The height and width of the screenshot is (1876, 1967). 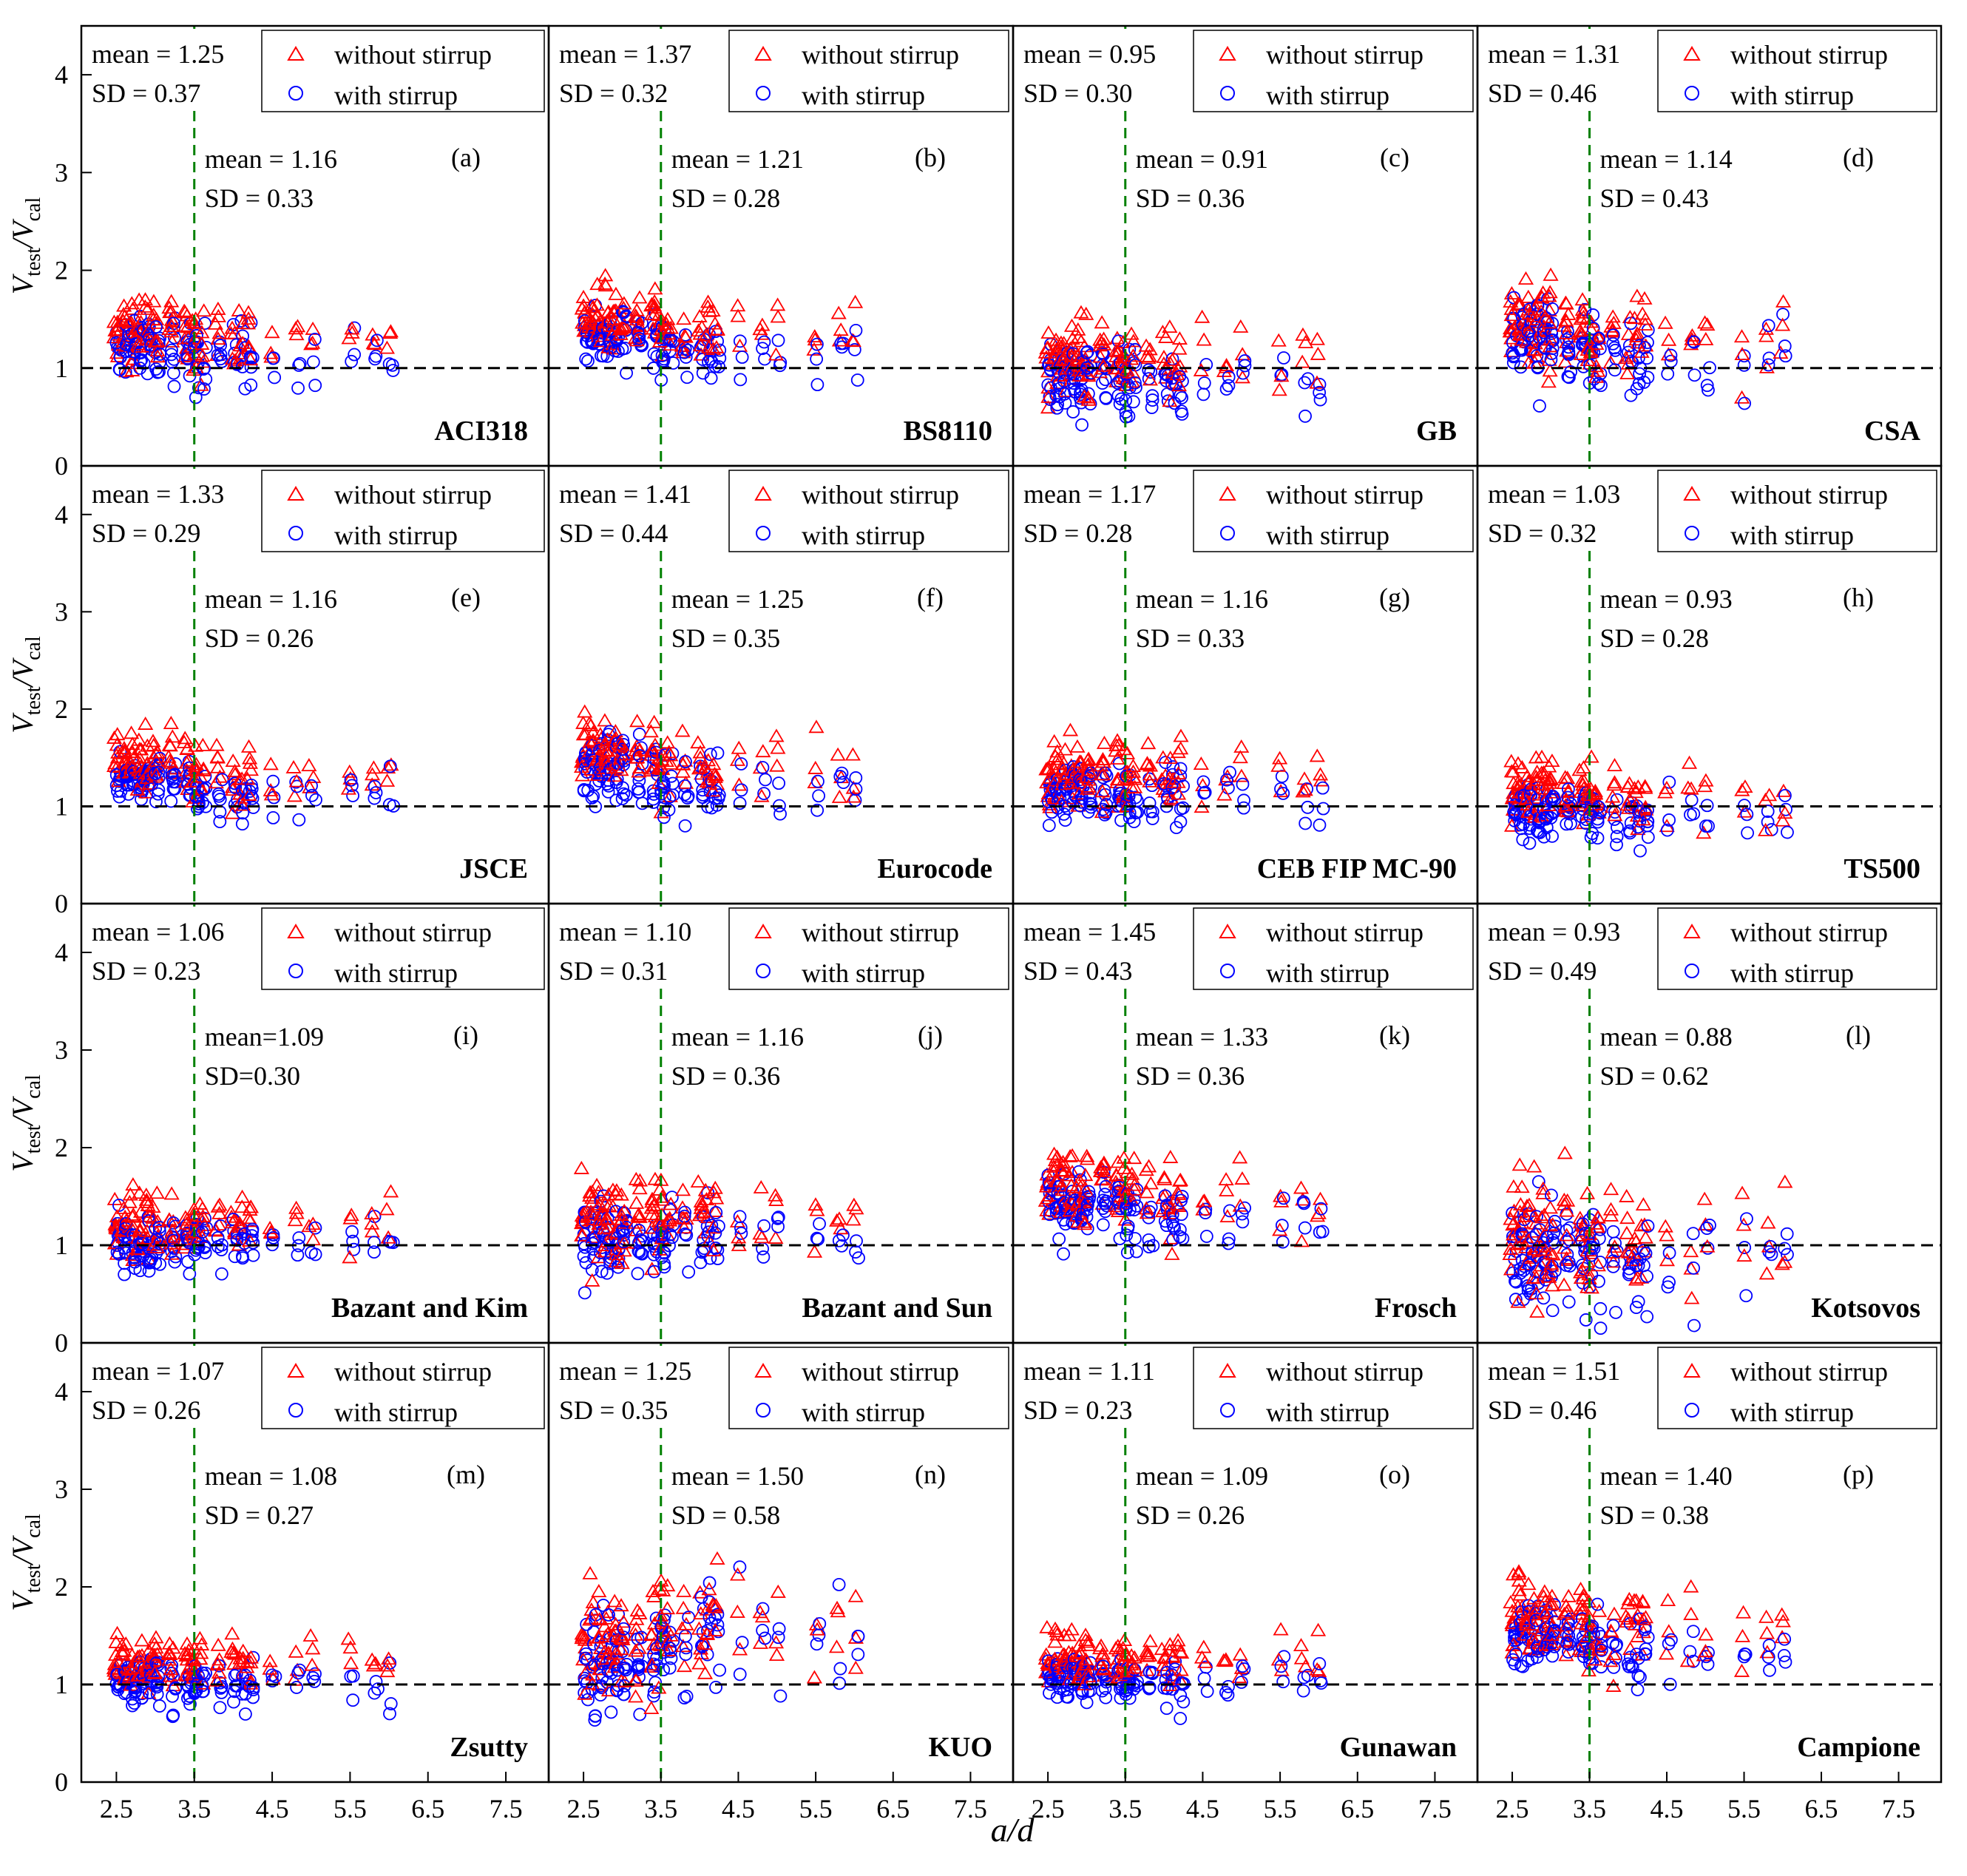 I want to click on legend-circle-icon, so click(x=295, y=93).